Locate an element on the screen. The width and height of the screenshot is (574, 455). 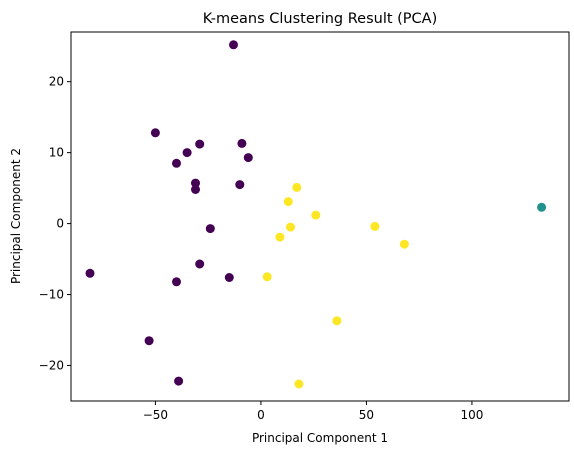
y-axis-ticks: −20 −10 0 10 20 is located at coordinates (55, 224).